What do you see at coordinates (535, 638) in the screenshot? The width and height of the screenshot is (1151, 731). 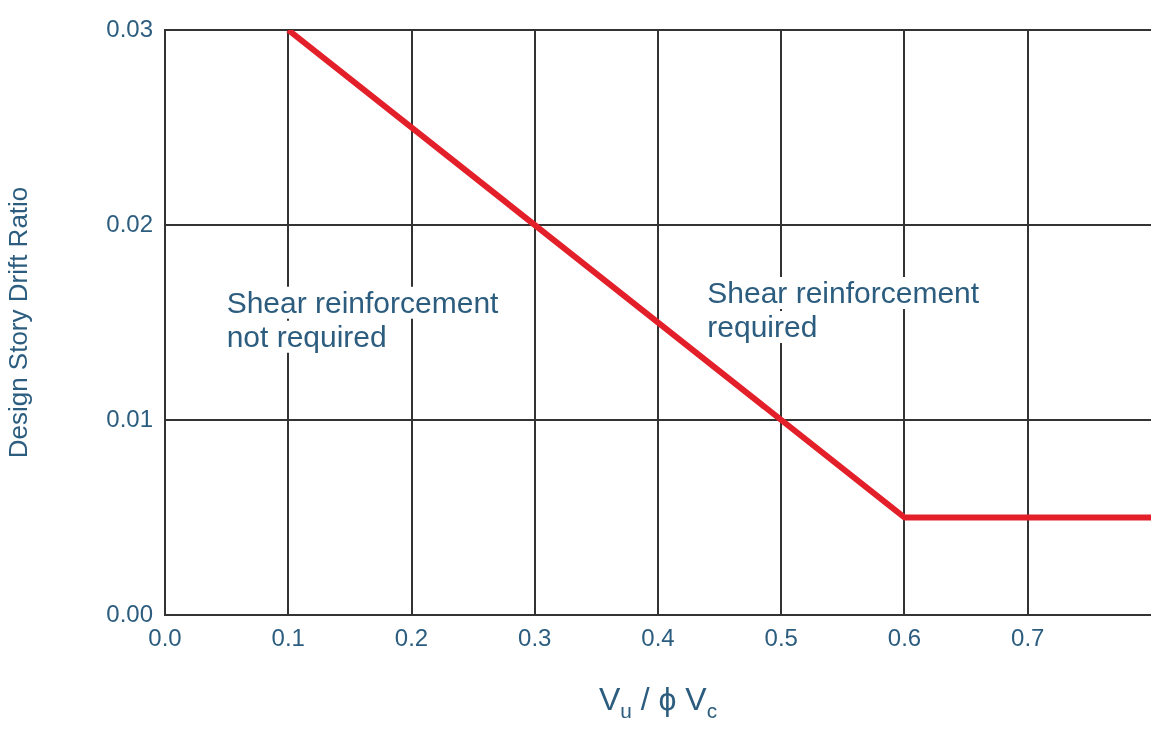 I see `x-tick-label: 0.3` at bounding box center [535, 638].